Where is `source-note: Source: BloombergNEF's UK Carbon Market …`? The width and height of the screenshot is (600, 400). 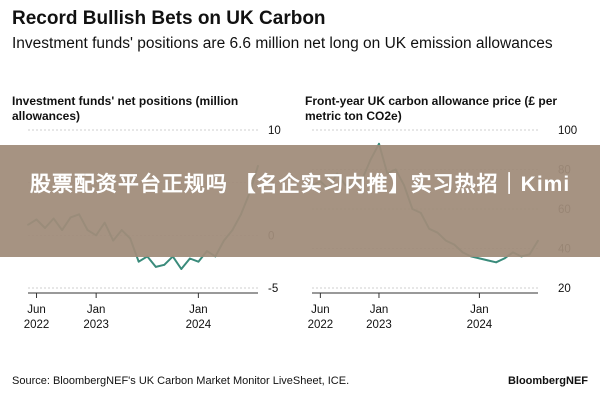
source-note: Source: BloombergNEF's UK Carbon Market … is located at coordinates (181, 381).